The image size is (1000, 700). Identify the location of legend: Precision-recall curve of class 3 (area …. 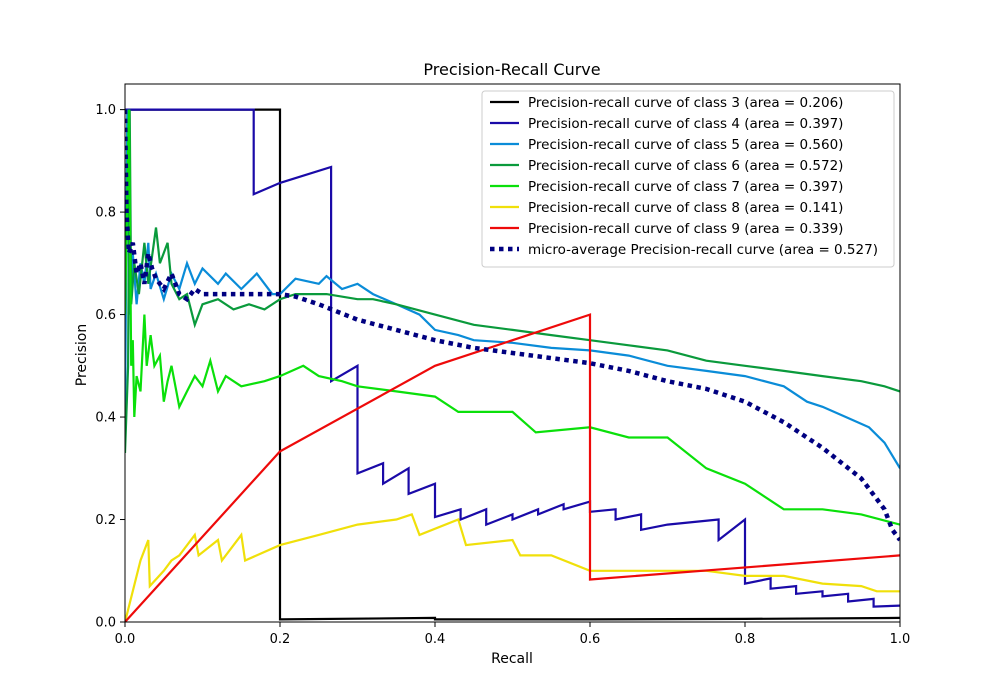
(688, 179).